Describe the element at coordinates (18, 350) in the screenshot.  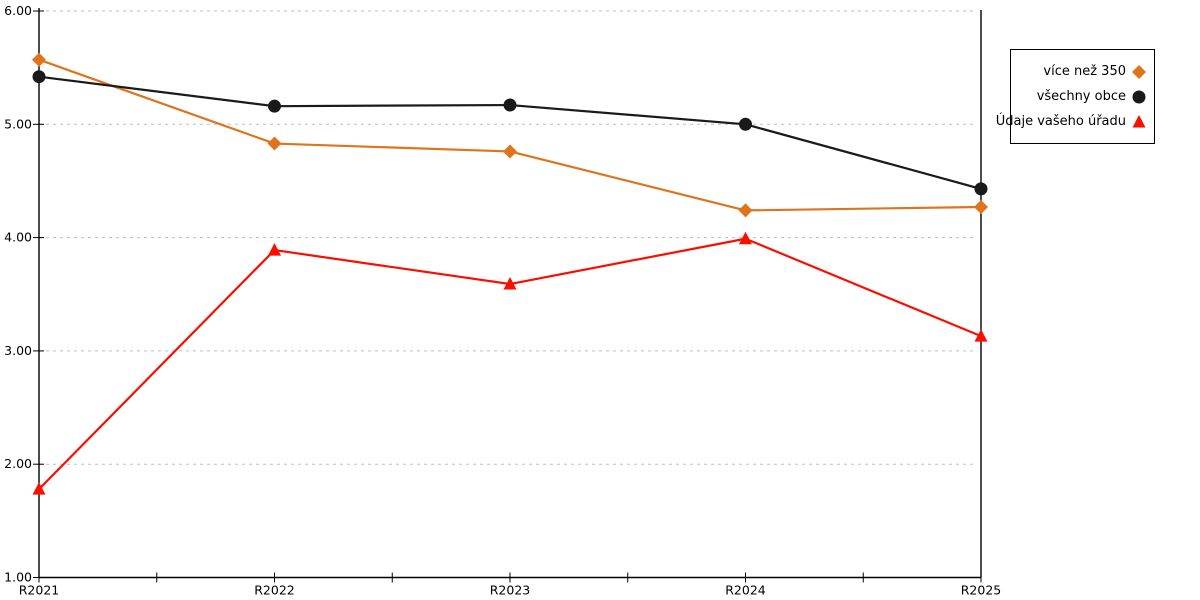
I see `y-tick-label: 3.00` at that location.